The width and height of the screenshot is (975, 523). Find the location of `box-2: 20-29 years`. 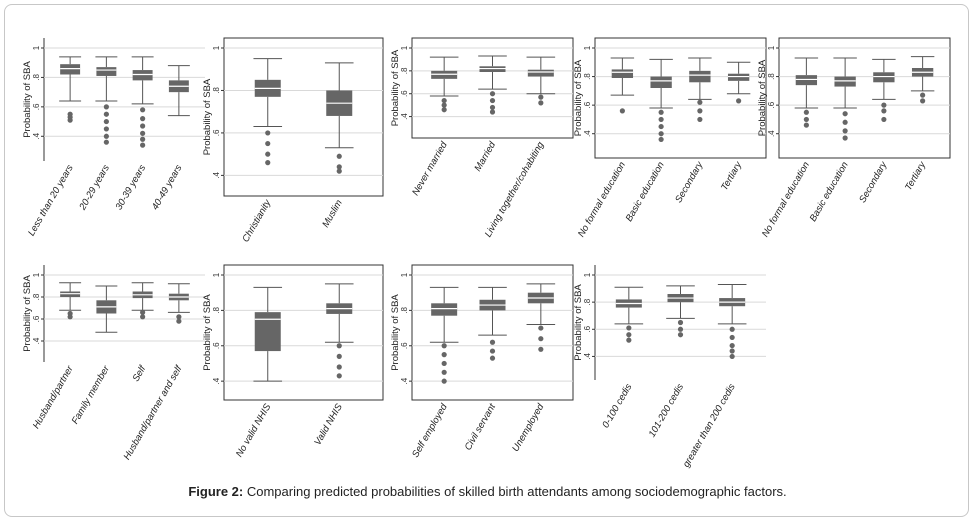

box-2: 20-29 years is located at coordinates (97, 134).